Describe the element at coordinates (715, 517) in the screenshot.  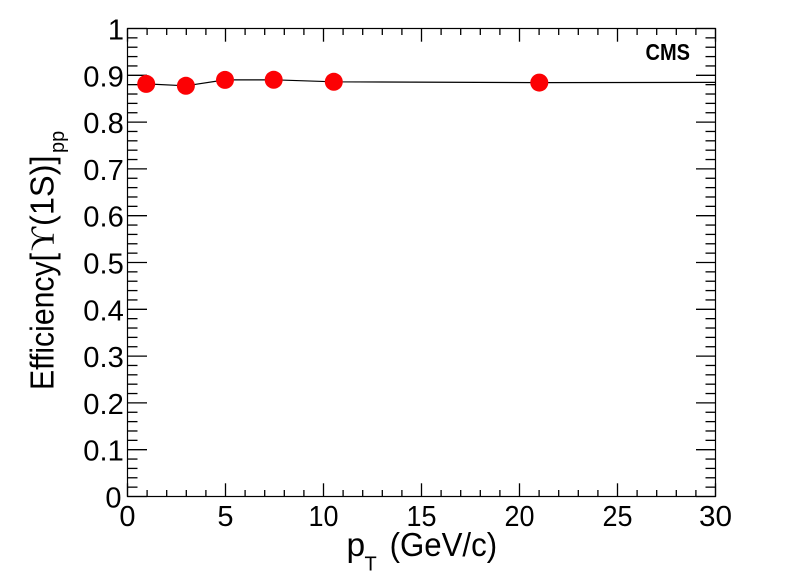
I see `svg-text: 30` at that location.